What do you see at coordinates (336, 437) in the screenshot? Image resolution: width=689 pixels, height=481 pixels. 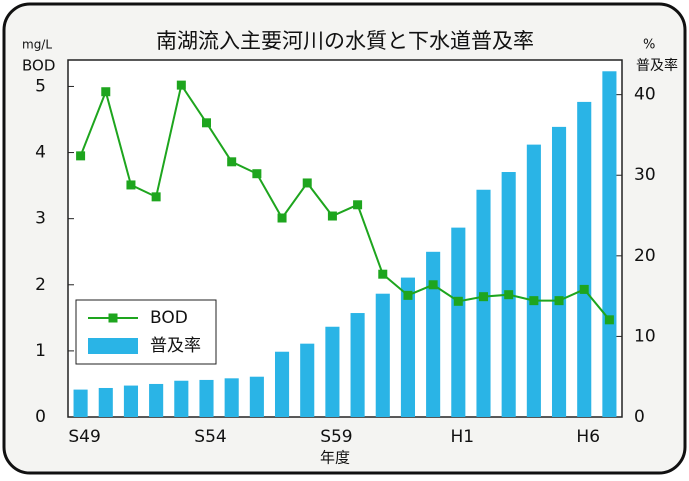 I see `x-tick-label: S59` at bounding box center [336, 437].